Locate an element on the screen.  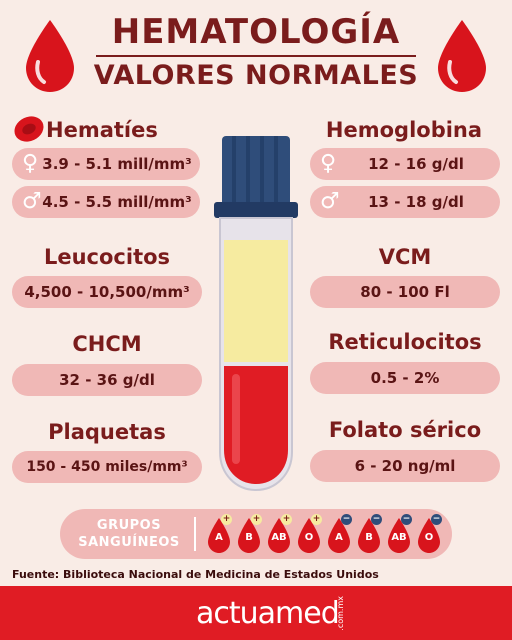
leucocitos-range: 4,500 - 10,500/mm³ is located at coordinates (107, 292).